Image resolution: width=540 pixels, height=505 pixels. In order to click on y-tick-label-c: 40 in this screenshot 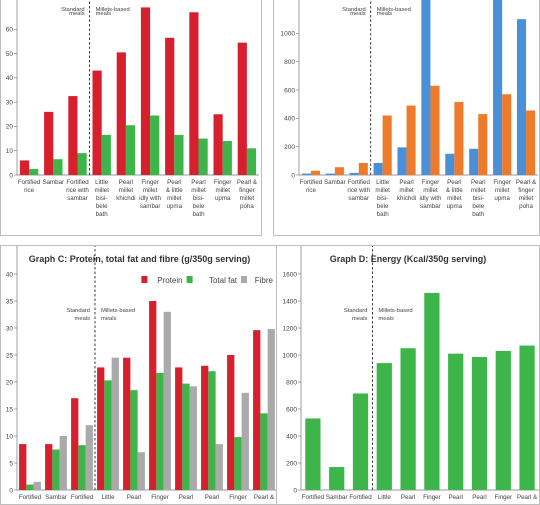, I will do `click(10, 274)`.